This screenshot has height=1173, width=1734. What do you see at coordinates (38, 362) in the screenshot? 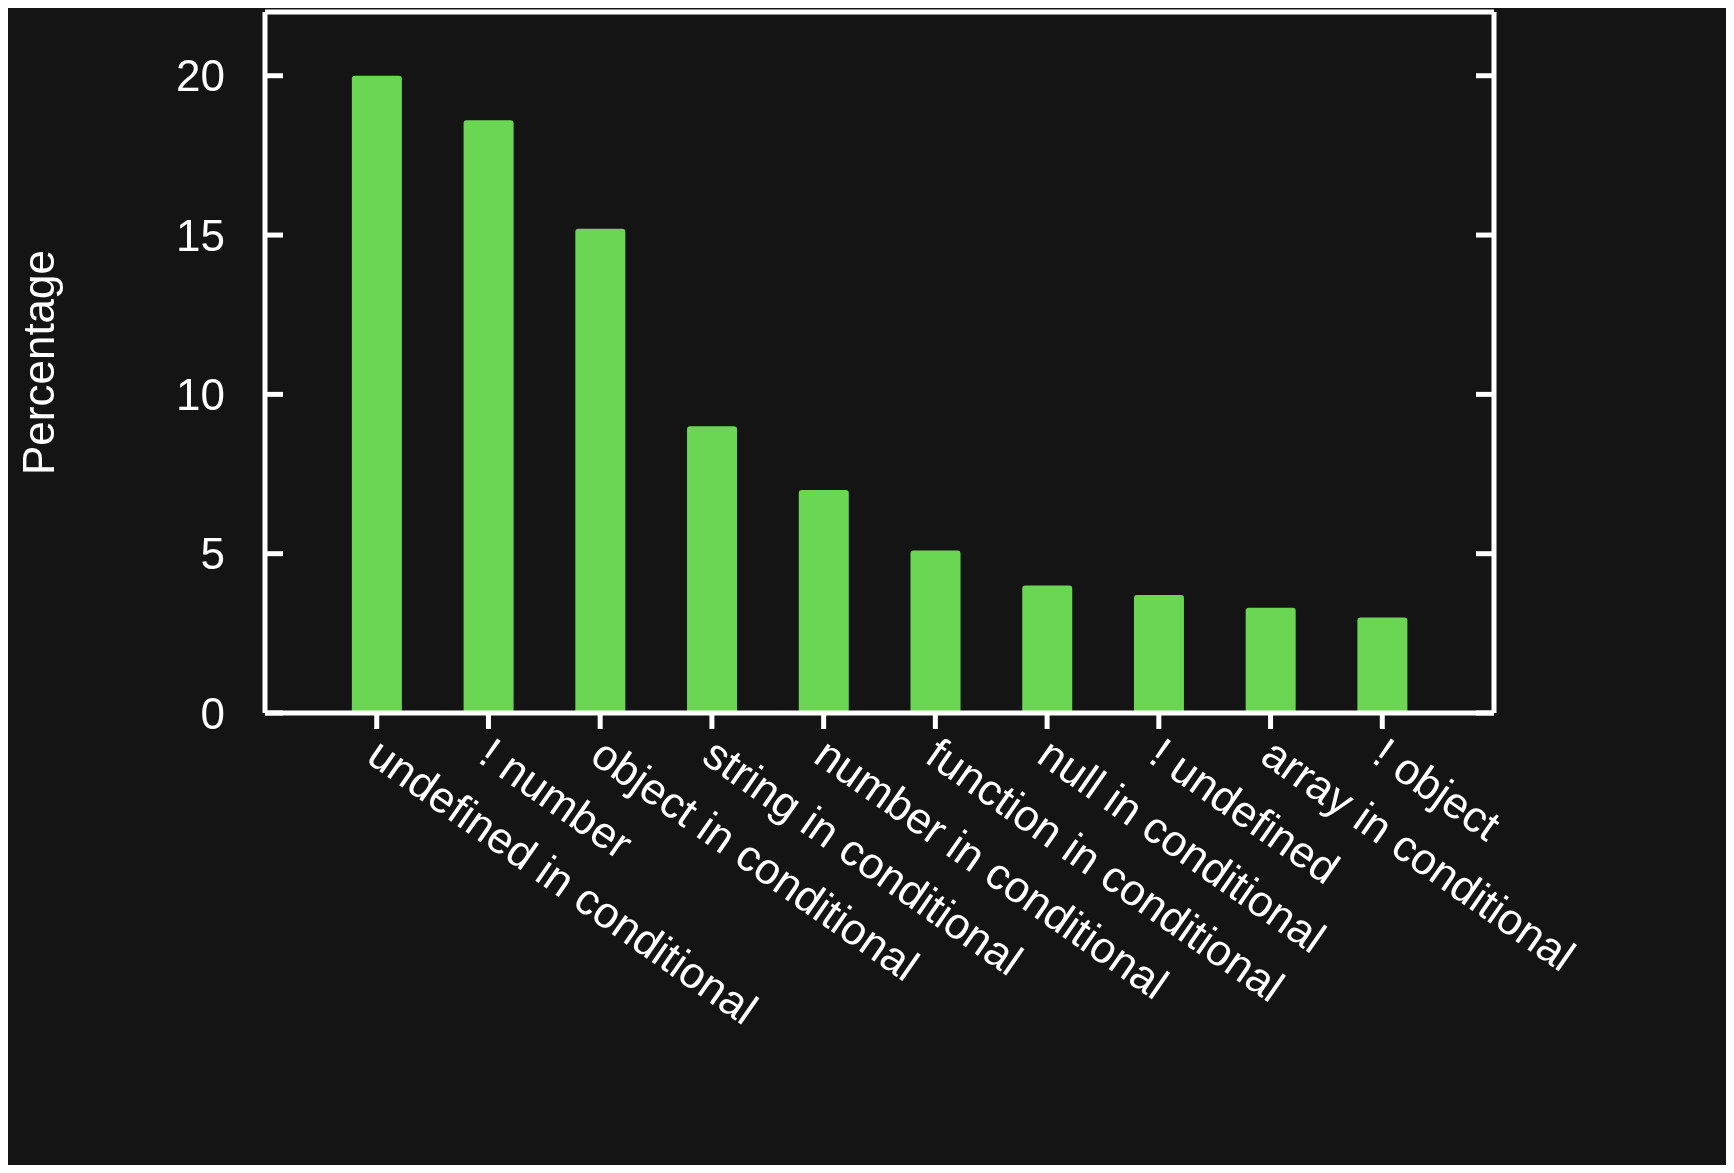
I see `y-axis-title: Percentage` at bounding box center [38, 362].